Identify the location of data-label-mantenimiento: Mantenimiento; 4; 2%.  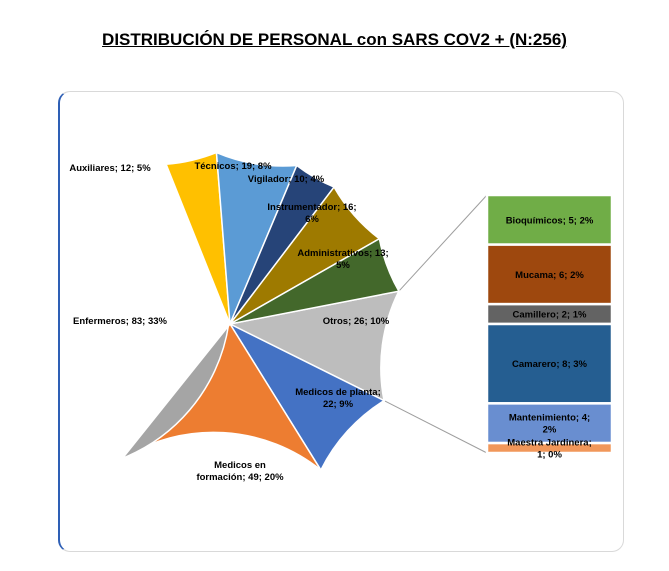
(549, 424).